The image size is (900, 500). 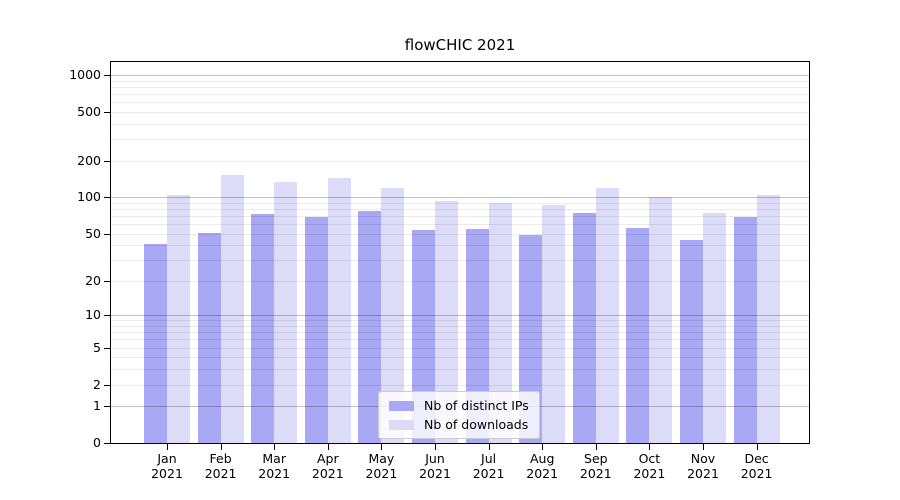 I want to click on y-tick-label: 10, so click(x=93, y=315).